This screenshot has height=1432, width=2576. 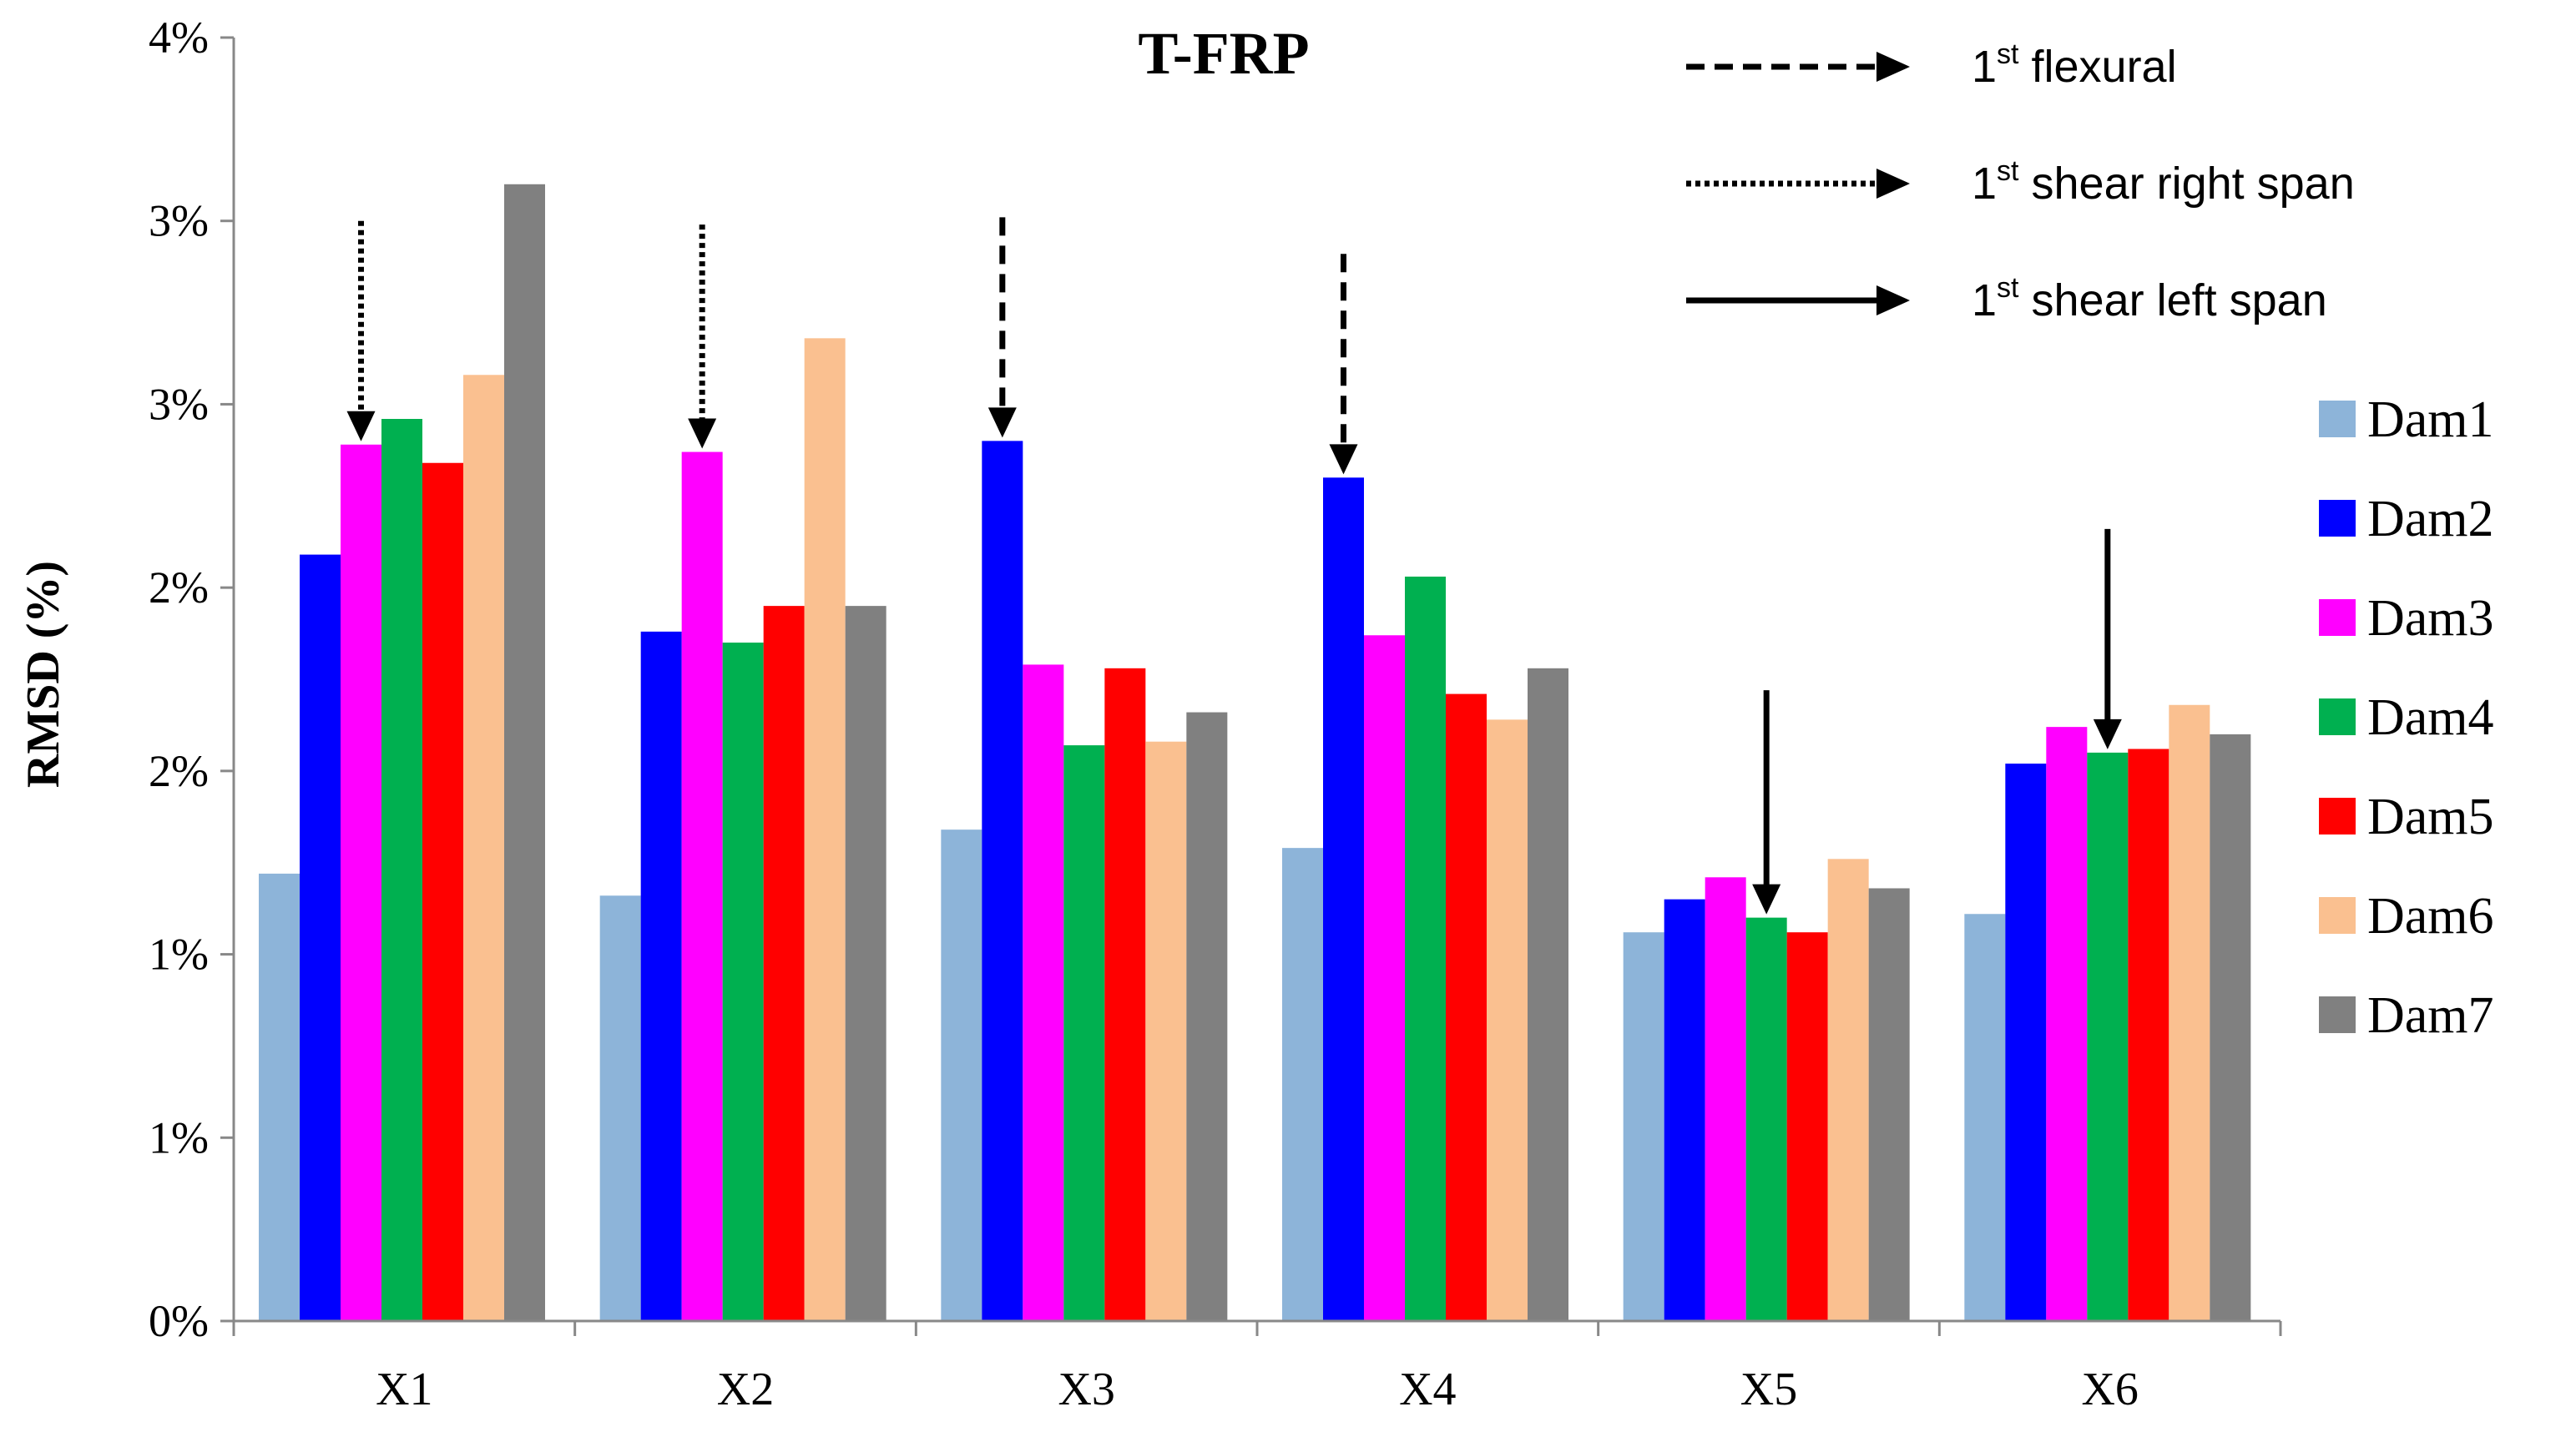 What do you see at coordinates (1466, 1007) in the screenshot?
I see `bar-X4-Dam5` at bounding box center [1466, 1007].